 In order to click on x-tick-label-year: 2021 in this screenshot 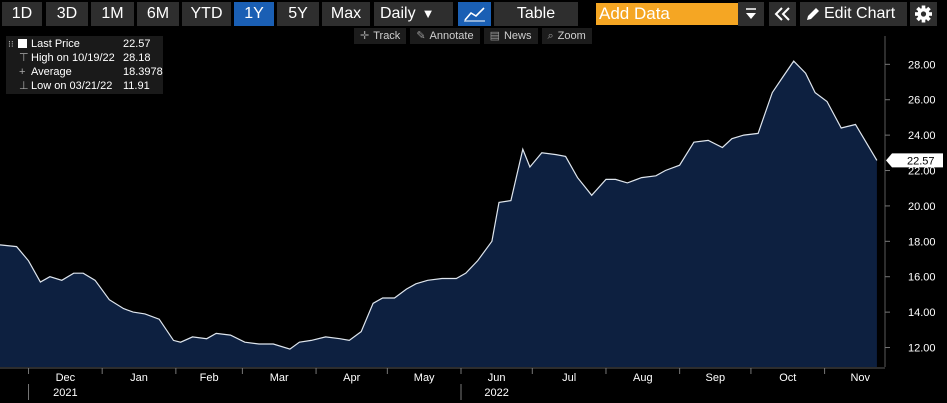, I will do `click(65, 393)`.